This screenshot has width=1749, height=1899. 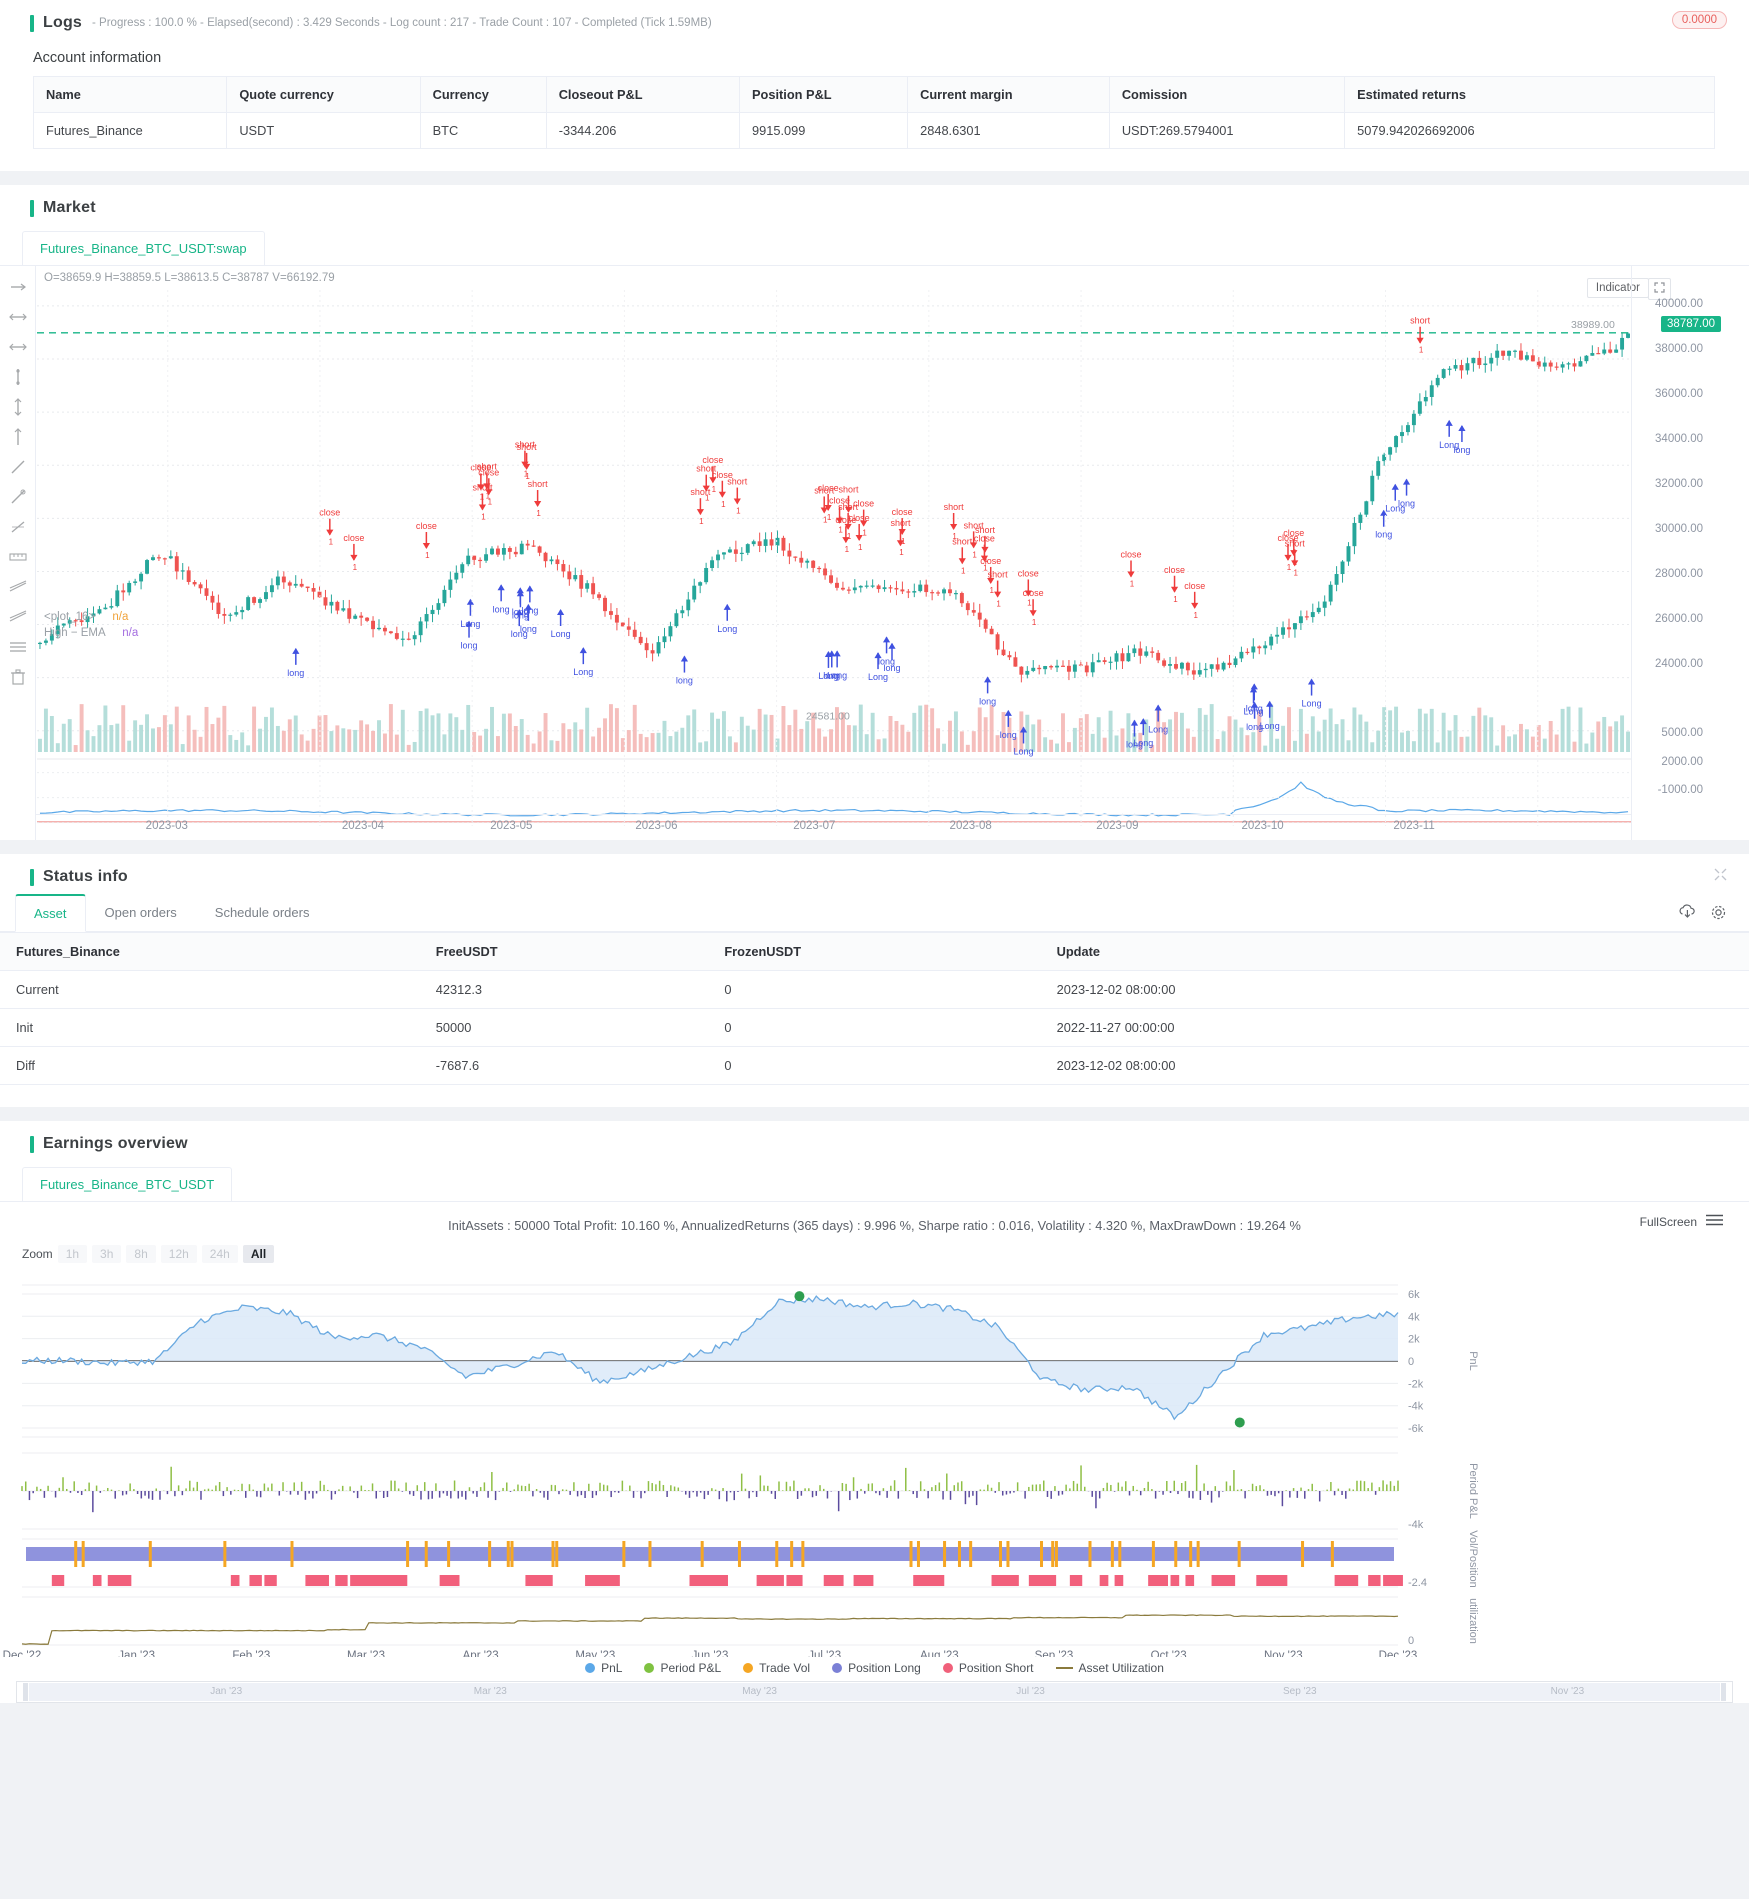 I want to click on tab-open-orders: Open orders, so click(x=140, y=912).